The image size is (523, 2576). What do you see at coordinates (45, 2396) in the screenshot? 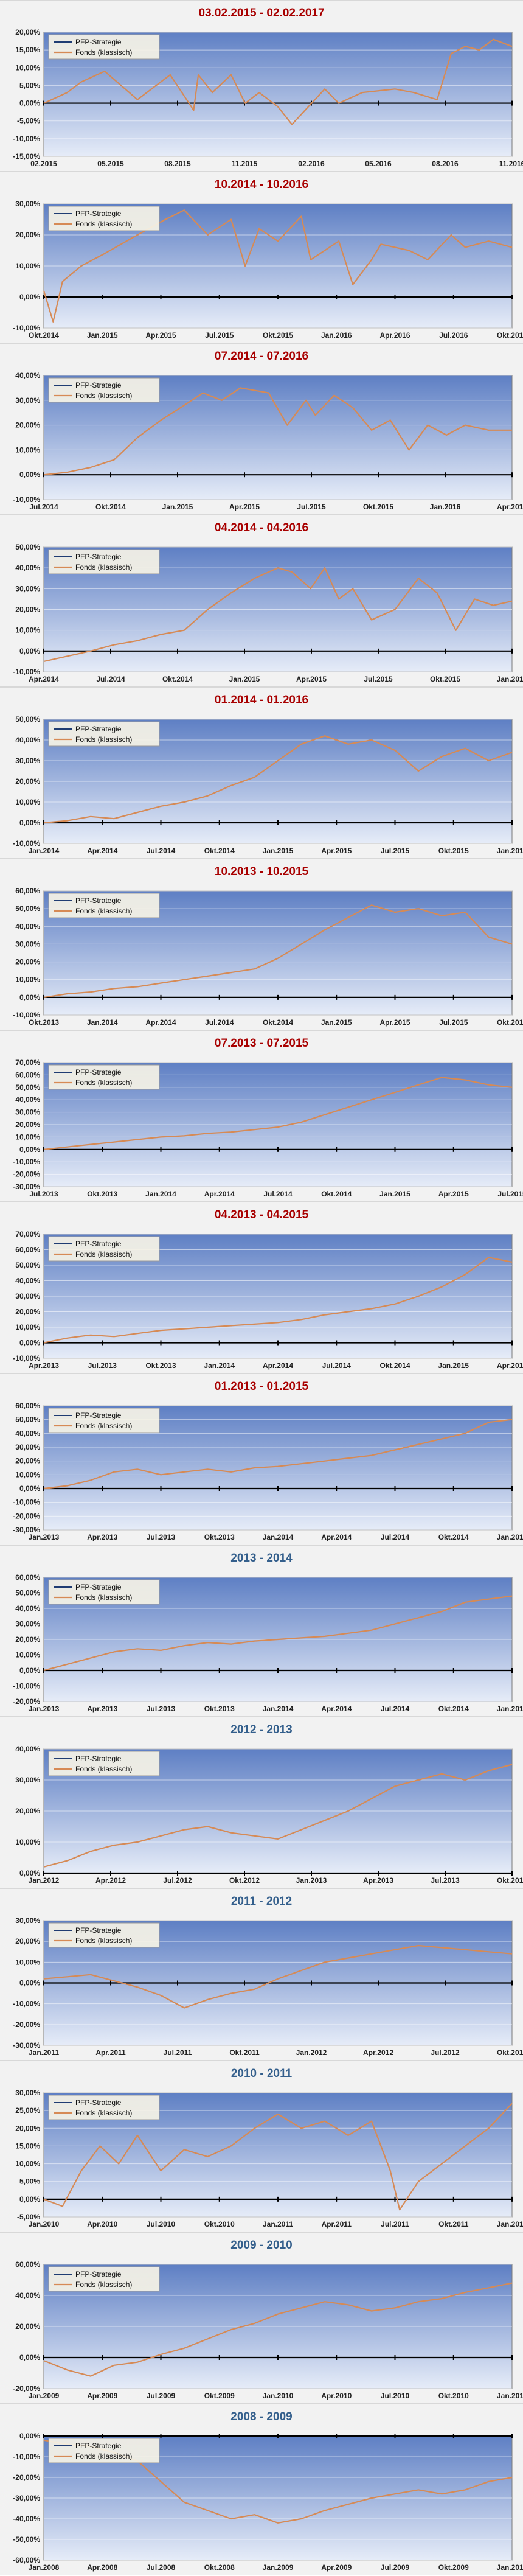
I see `x-tick-label: Jan.2009` at bounding box center [45, 2396].